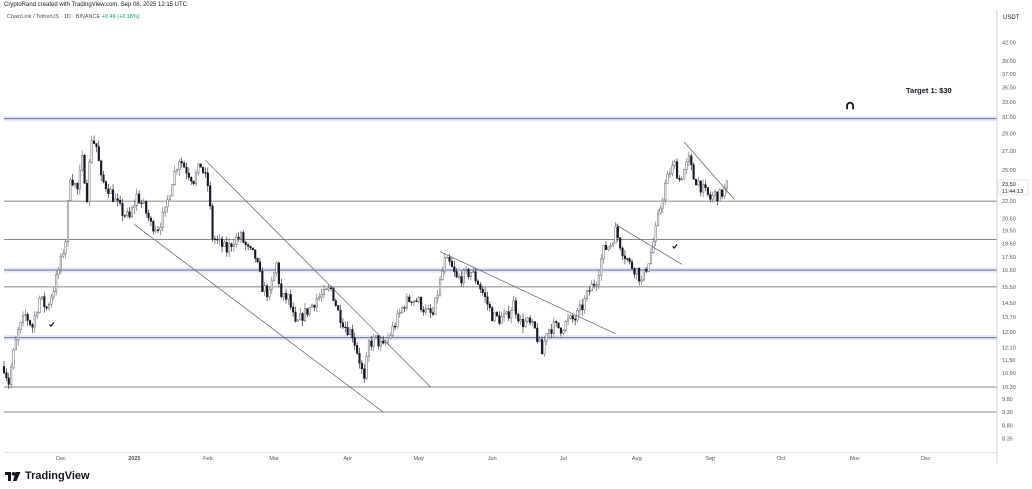  Describe the element at coordinates (855, 459) in the screenshot. I see `x-tick-label: Nov` at that location.